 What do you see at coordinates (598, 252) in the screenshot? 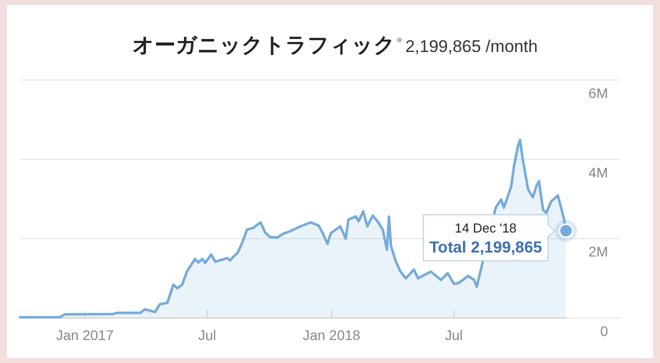
I see `y-tick-label: 2M` at bounding box center [598, 252].